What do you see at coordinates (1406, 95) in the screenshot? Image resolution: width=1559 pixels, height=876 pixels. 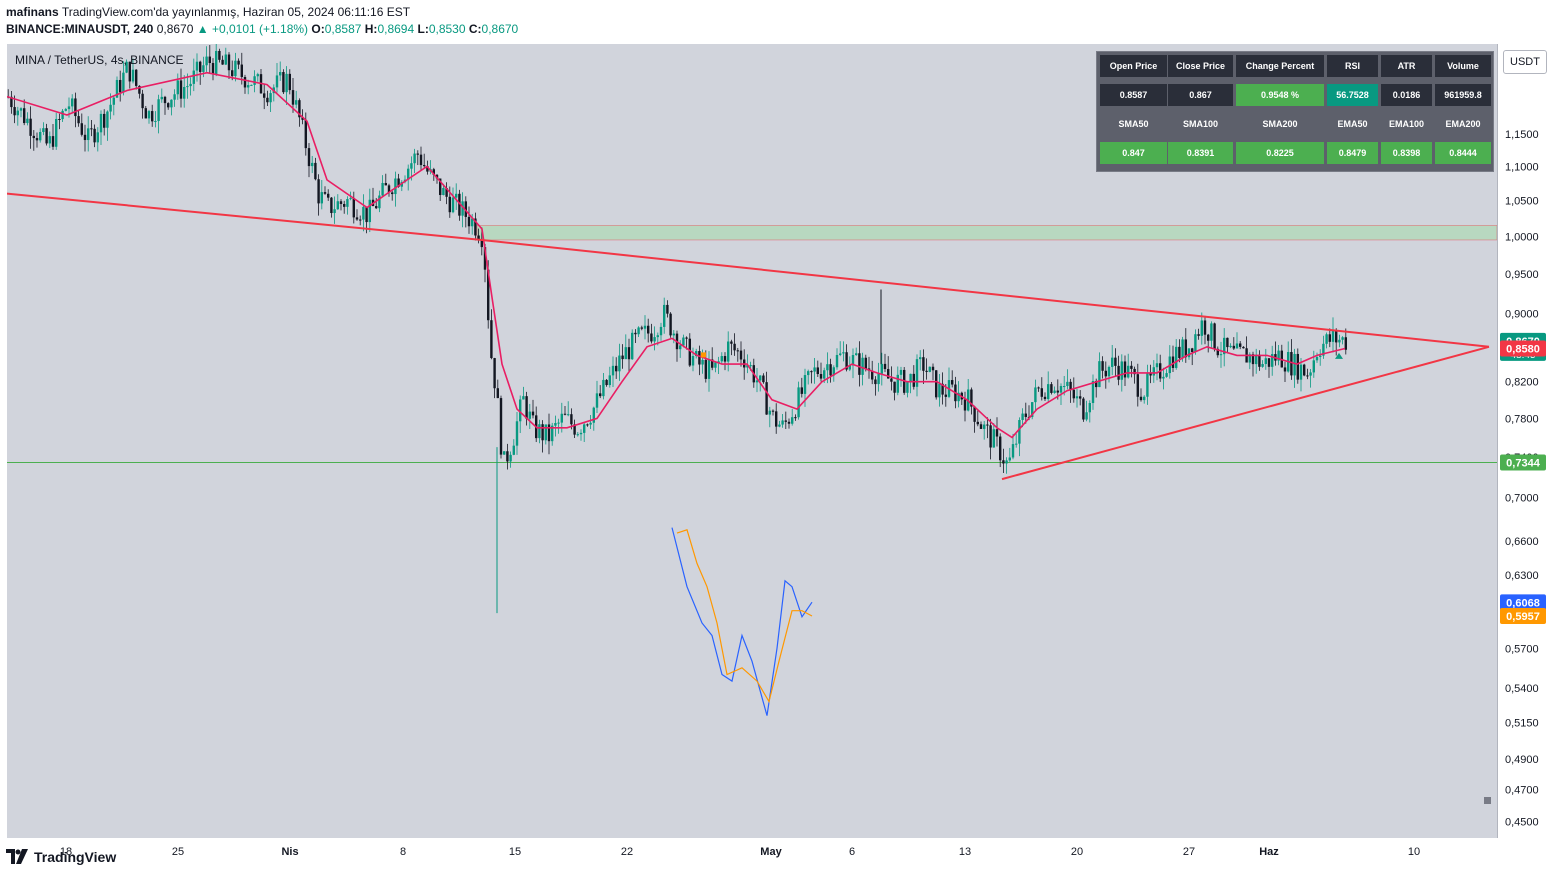 I see `table-value-cell: 0.0186` at bounding box center [1406, 95].